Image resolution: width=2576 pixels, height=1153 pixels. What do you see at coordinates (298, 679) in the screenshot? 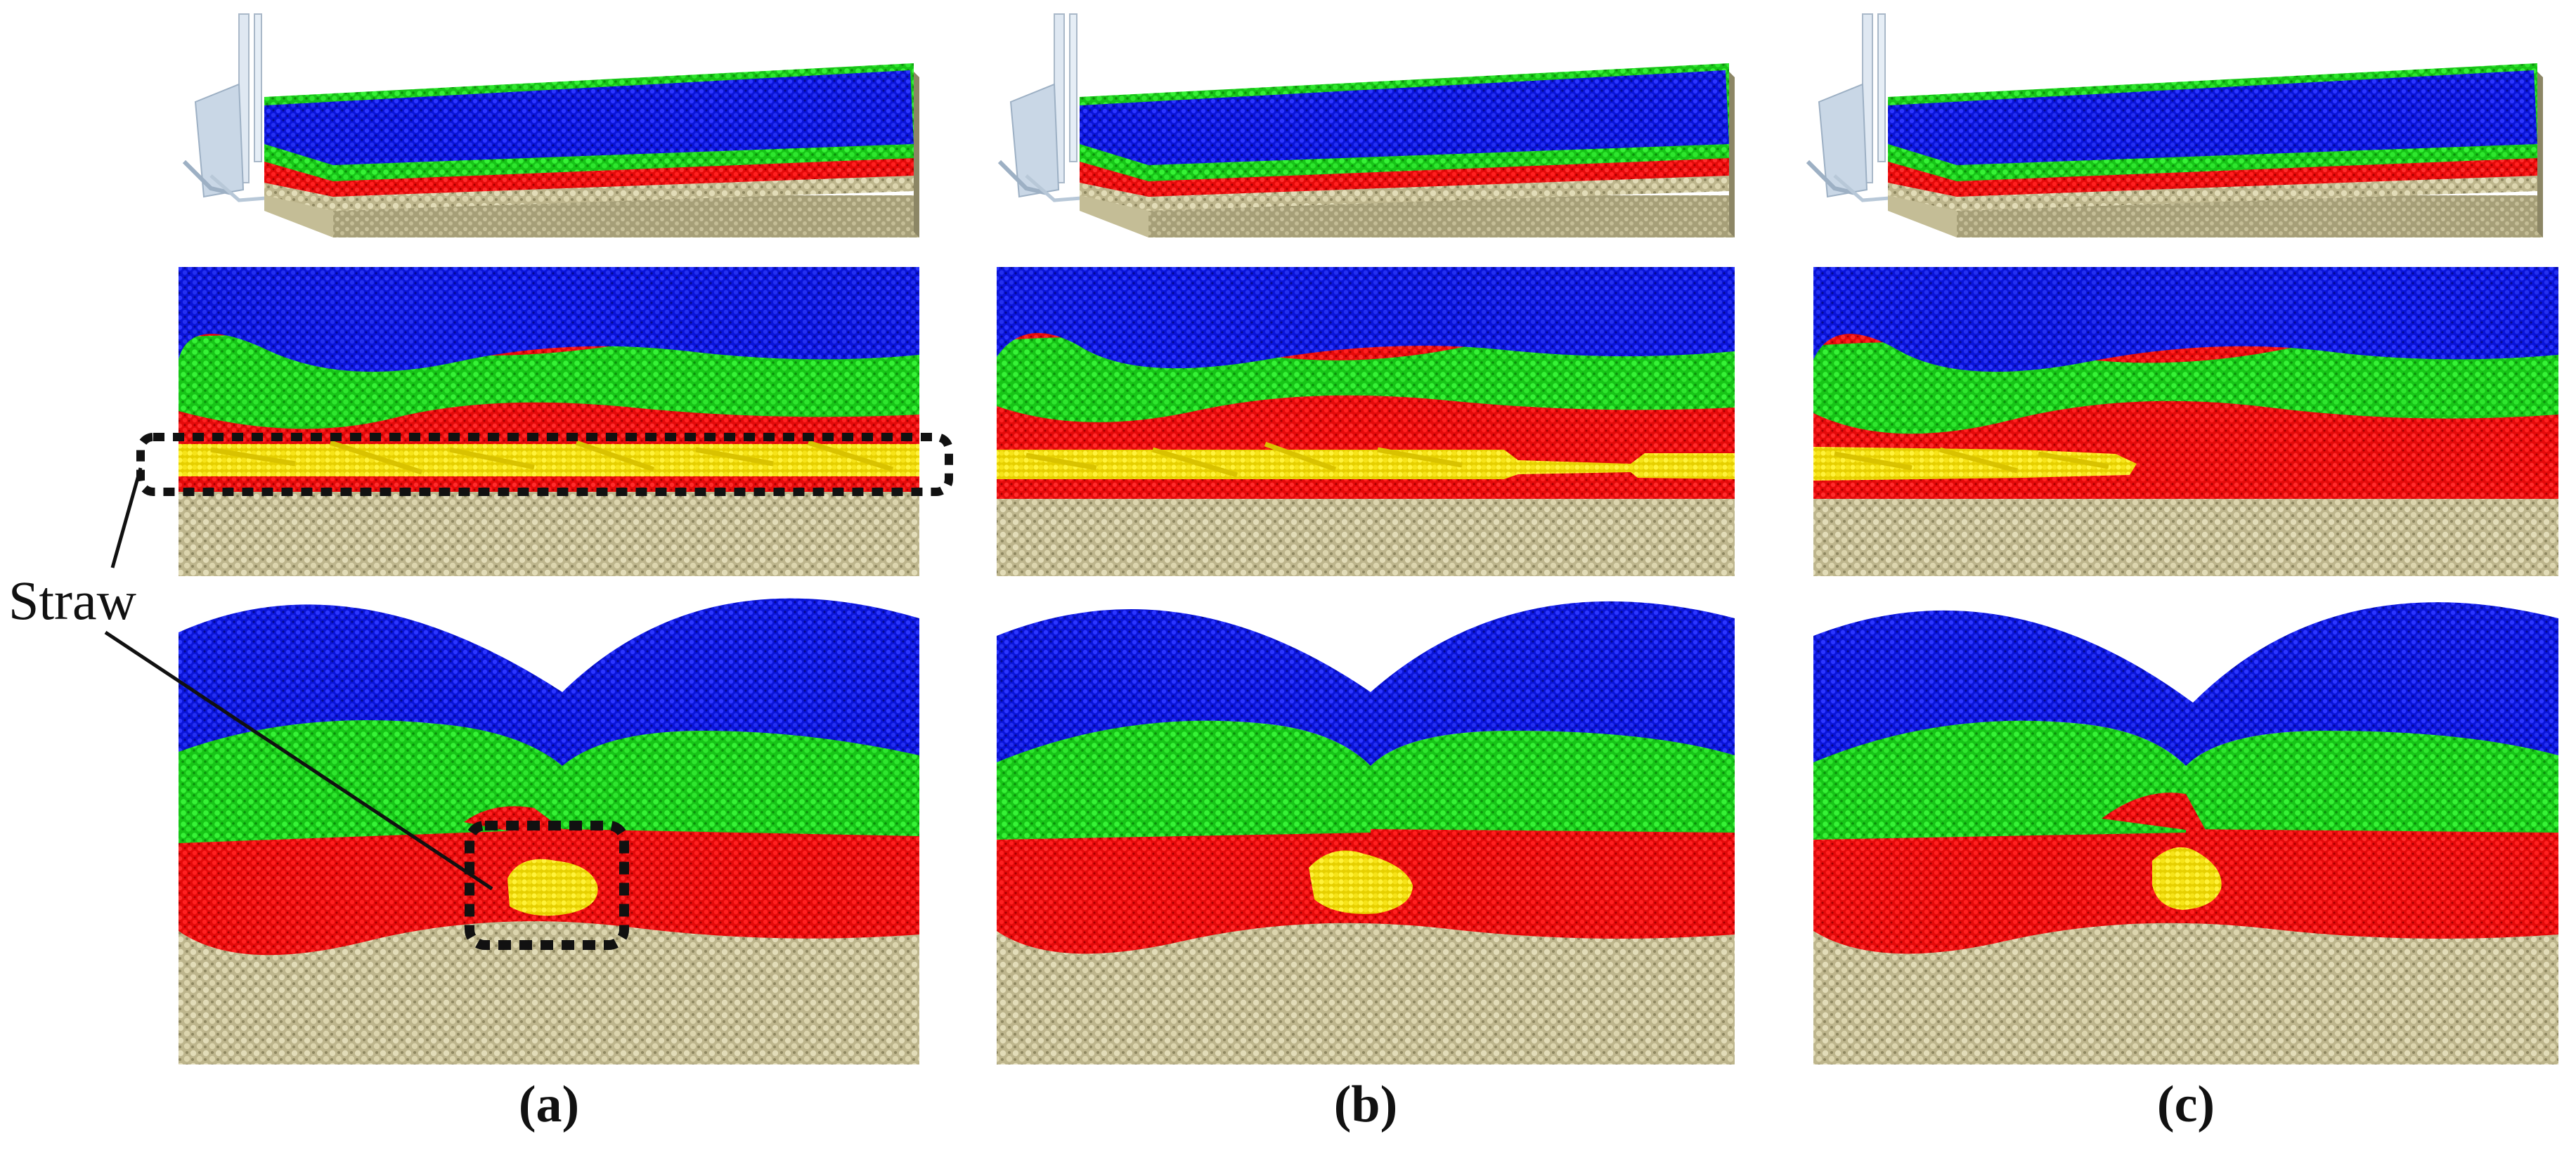
I see `straw-leader-lines` at bounding box center [298, 679].